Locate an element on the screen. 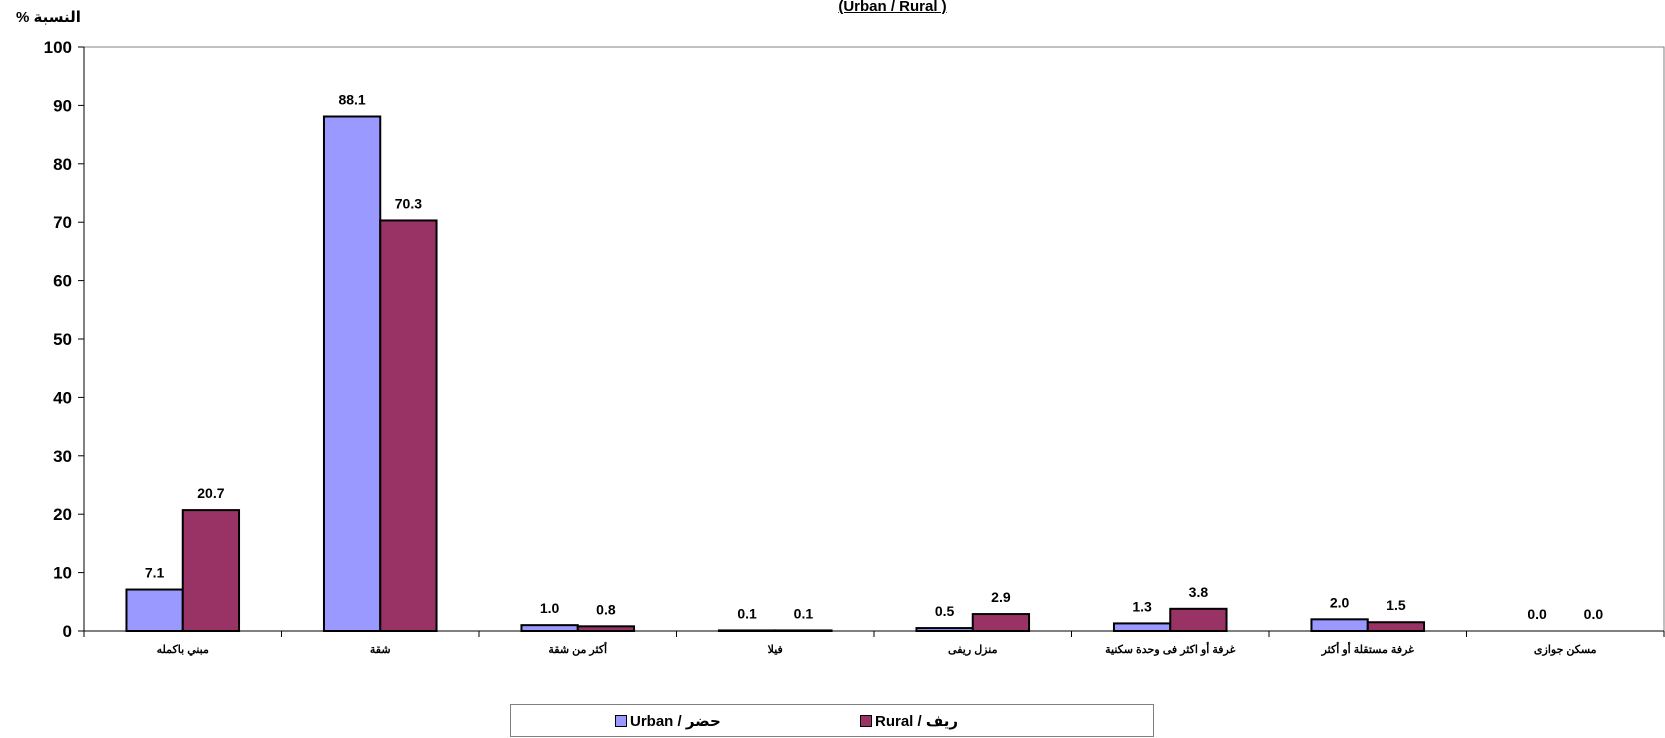  x-tick-label: مبني باكمله is located at coordinates (183, 650).